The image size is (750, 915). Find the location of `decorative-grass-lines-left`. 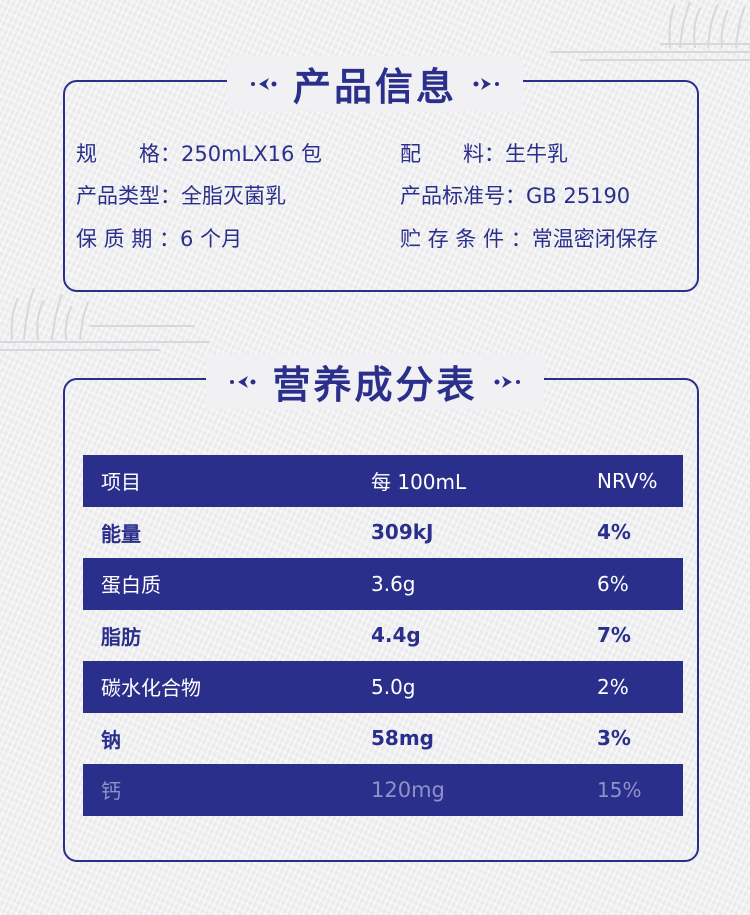

decorative-grass-lines-left is located at coordinates (105, 319).